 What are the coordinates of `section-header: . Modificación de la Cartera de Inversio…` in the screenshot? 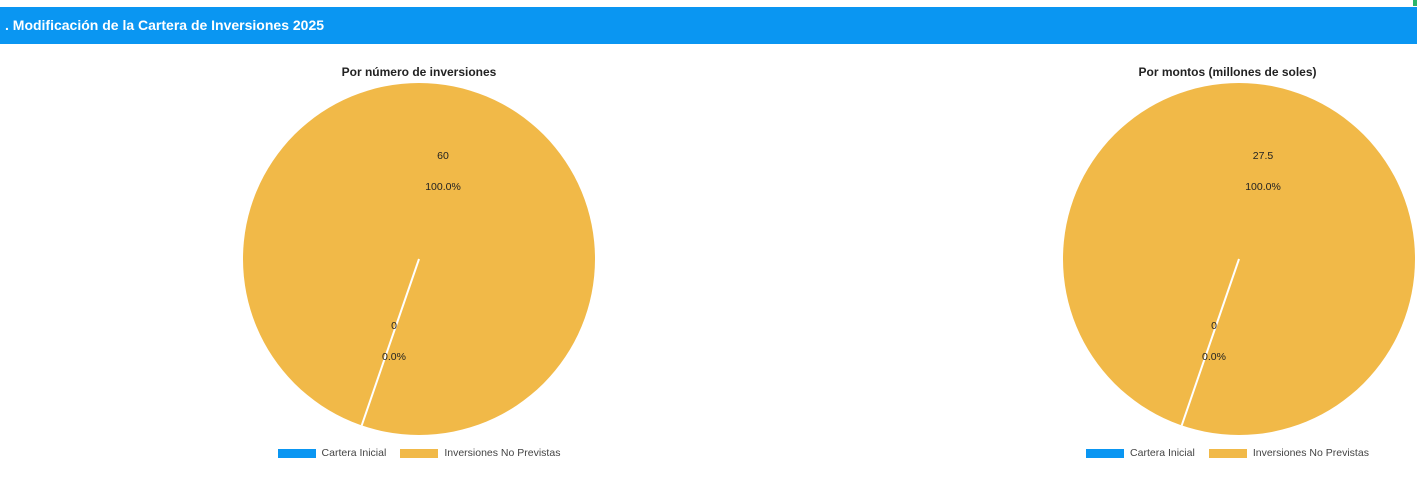 It's located at (708, 25).